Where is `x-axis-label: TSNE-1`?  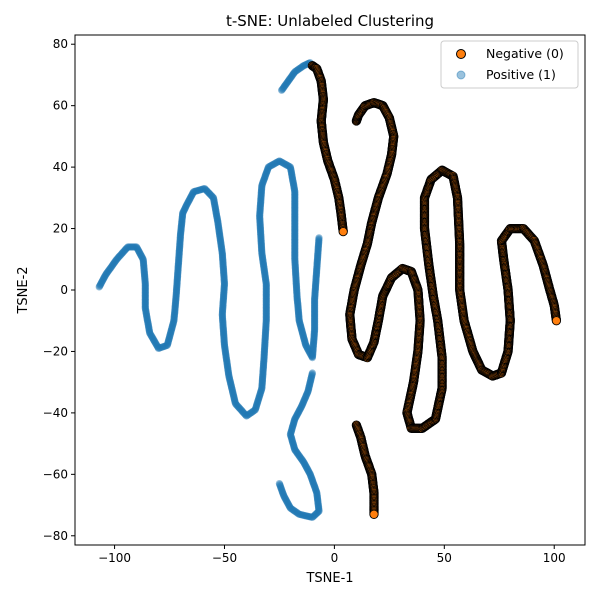 x-axis-label: TSNE-1 is located at coordinates (329, 578).